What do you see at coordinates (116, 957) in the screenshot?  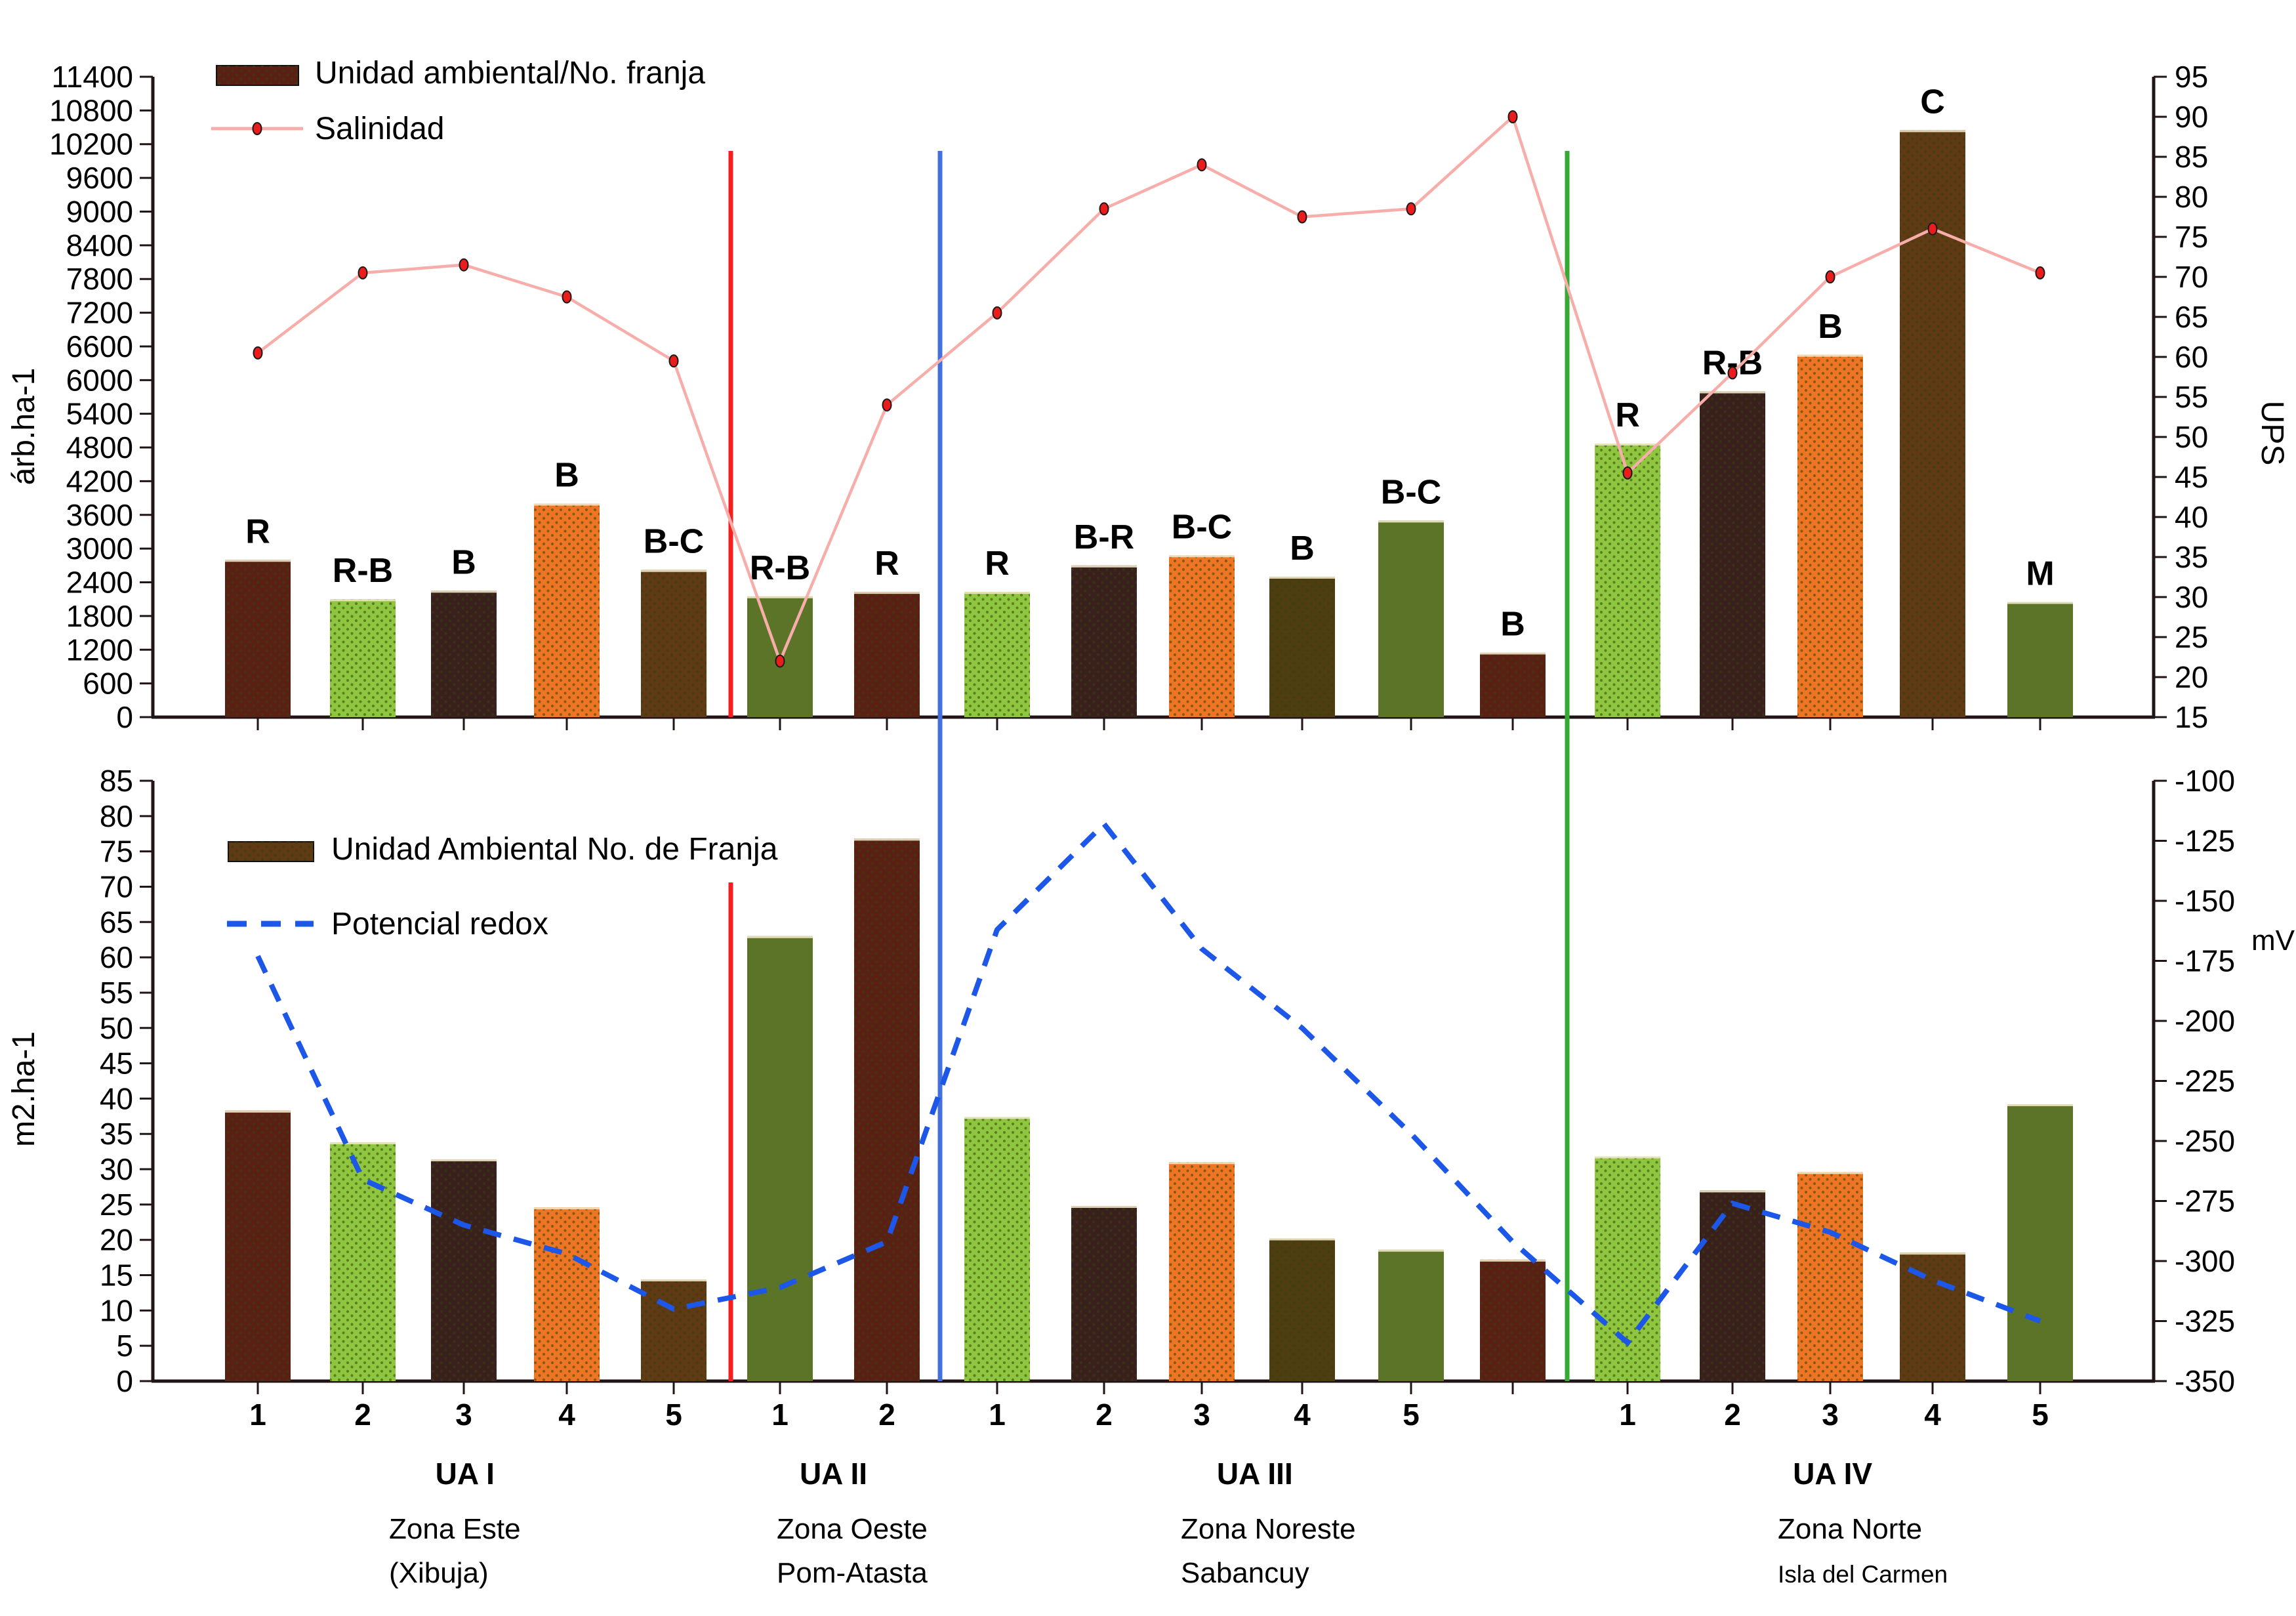 I see `y-tick-label-left: 60` at bounding box center [116, 957].